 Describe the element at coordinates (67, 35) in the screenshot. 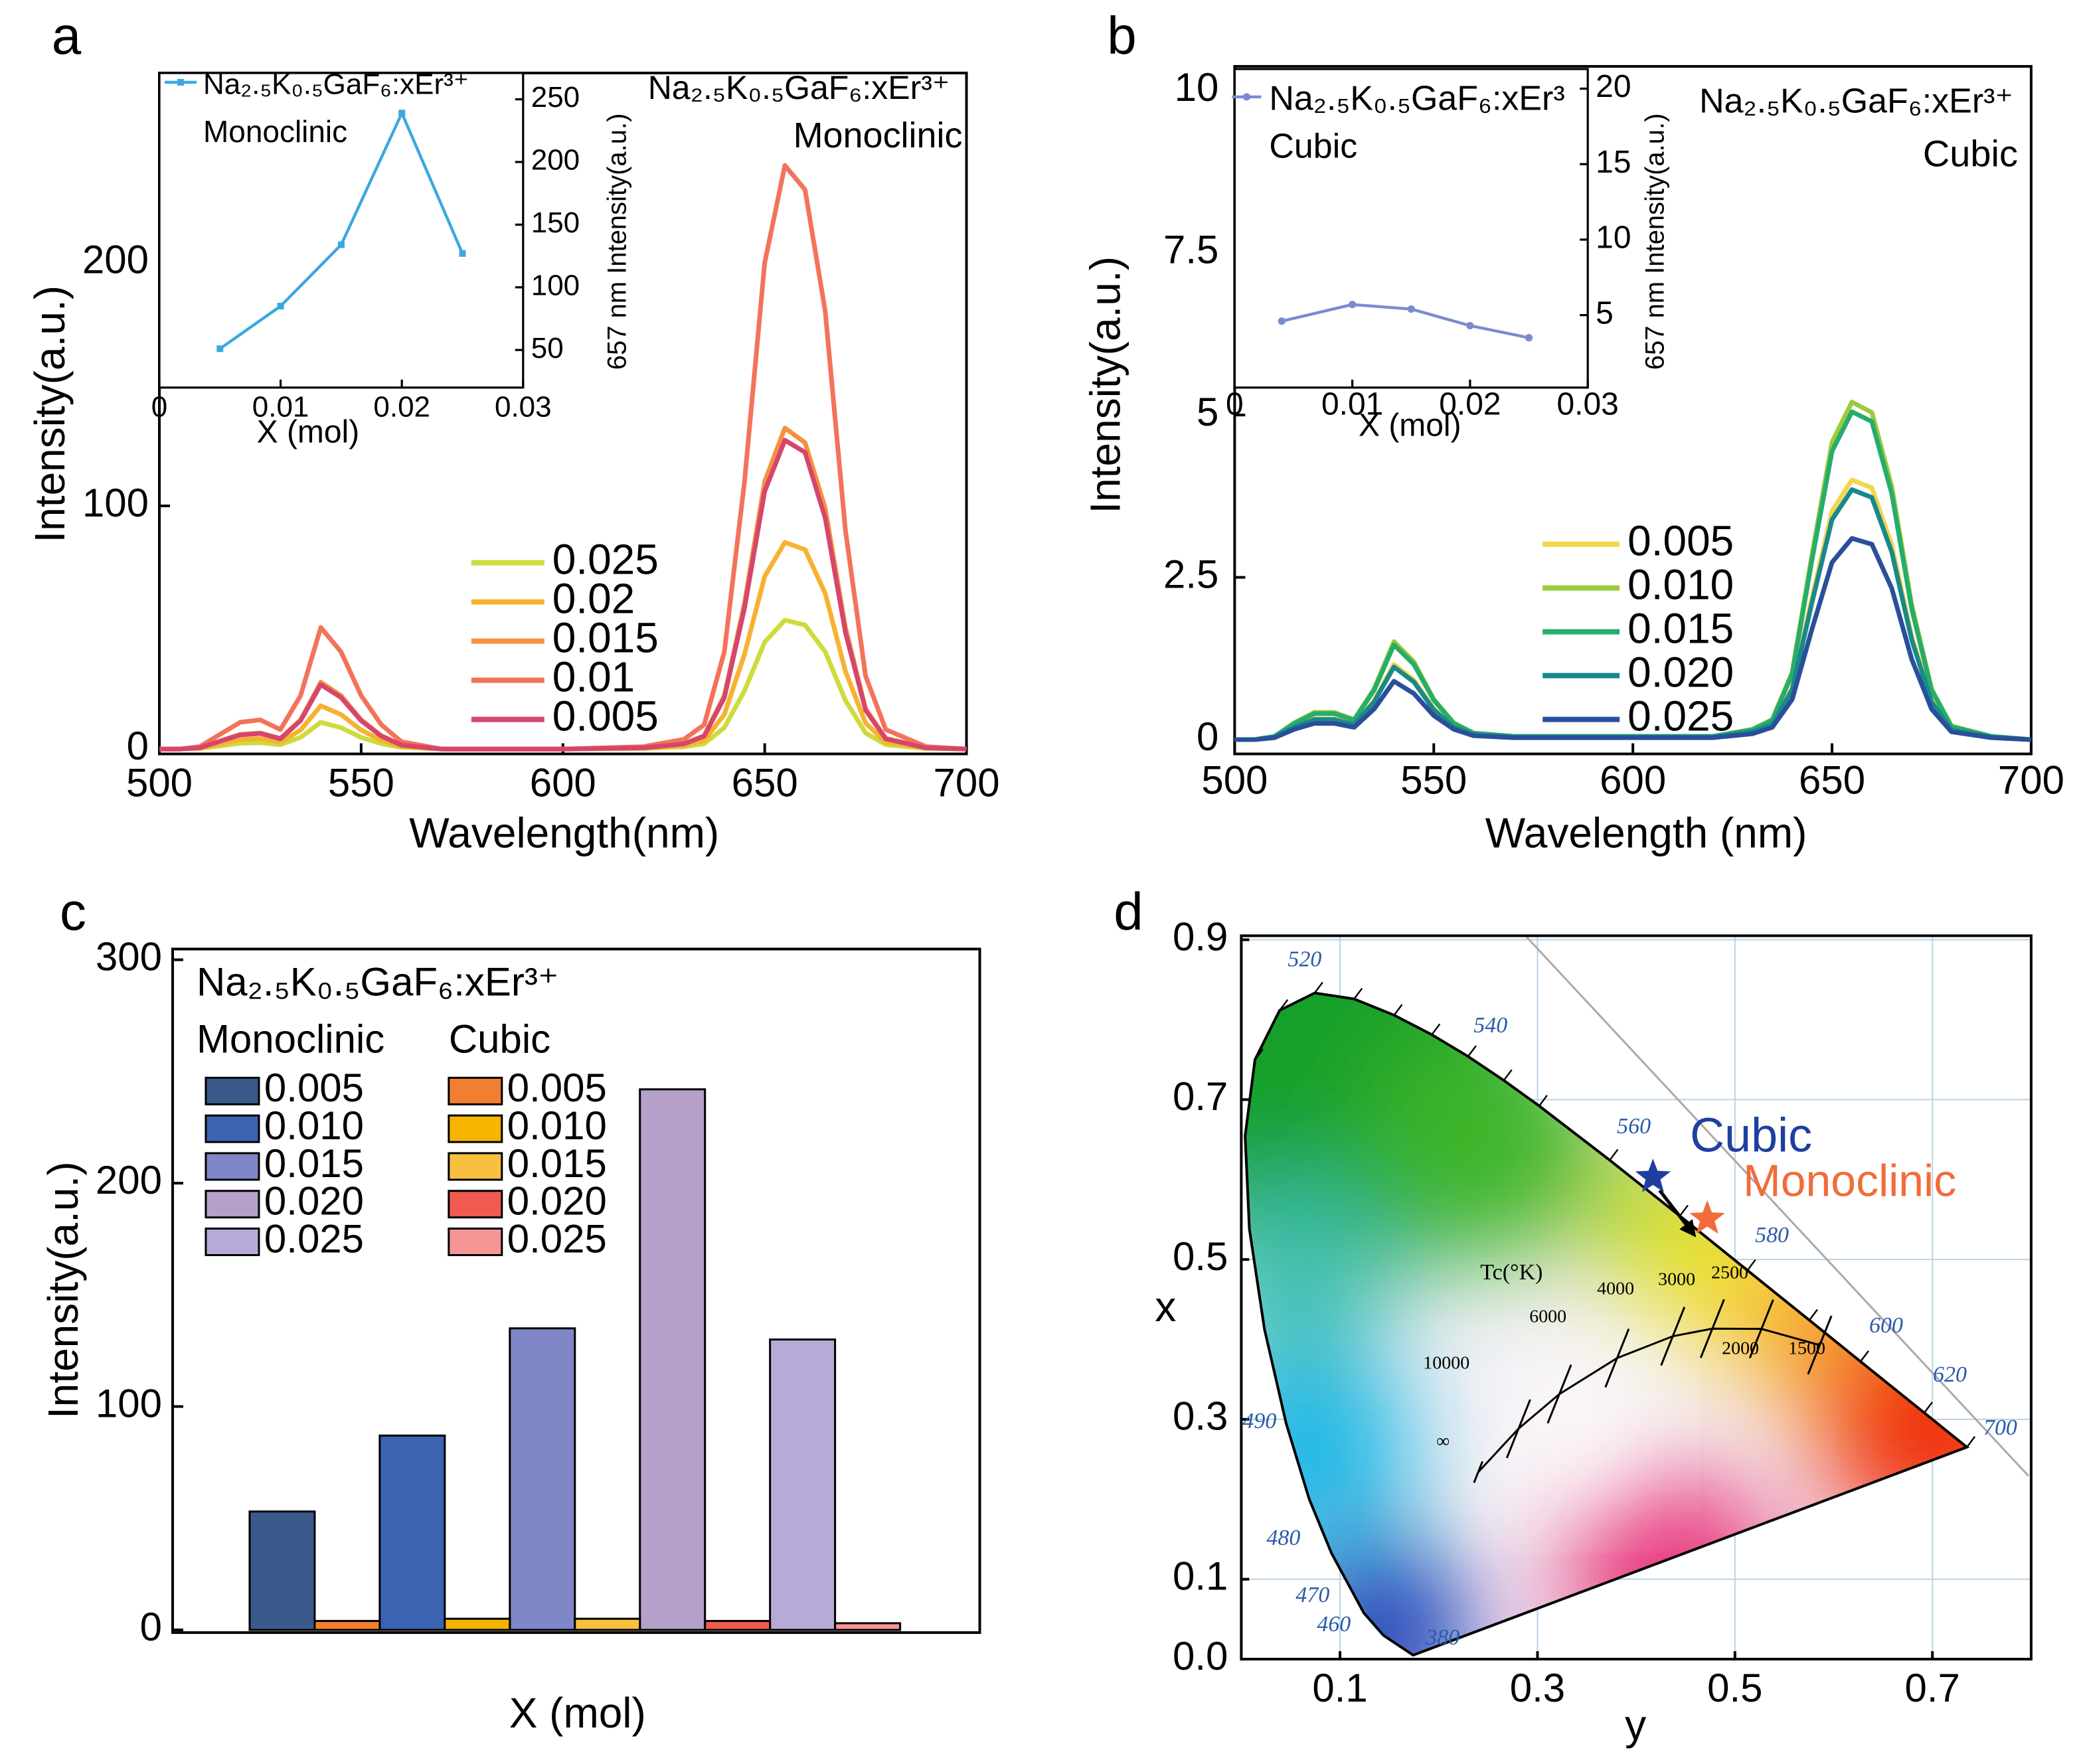

I see `panel-label: a` at that location.